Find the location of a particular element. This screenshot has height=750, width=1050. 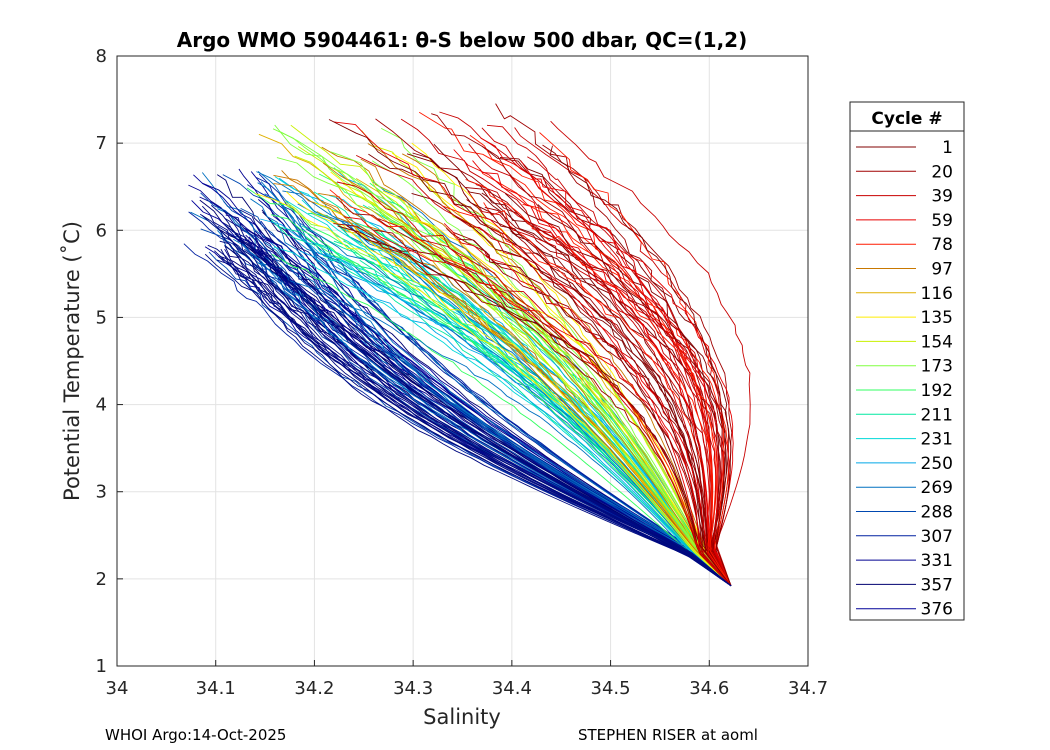

x-tick-label: 34.1 is located at coordinates (216, 688).